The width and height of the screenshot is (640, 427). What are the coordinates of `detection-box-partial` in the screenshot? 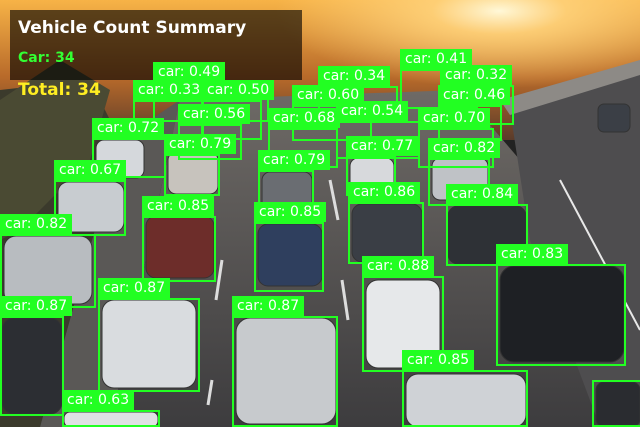 It's located at (616, 403).